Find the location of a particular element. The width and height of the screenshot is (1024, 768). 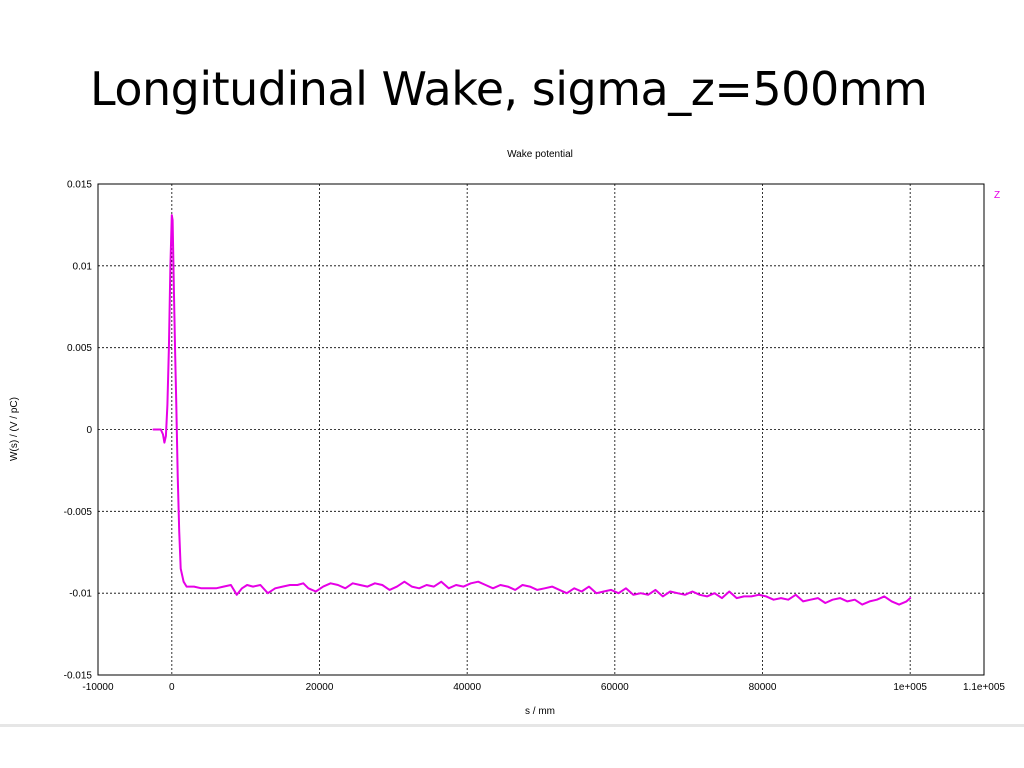

x-tick-label: 0 is located at coordinates (172, 687).